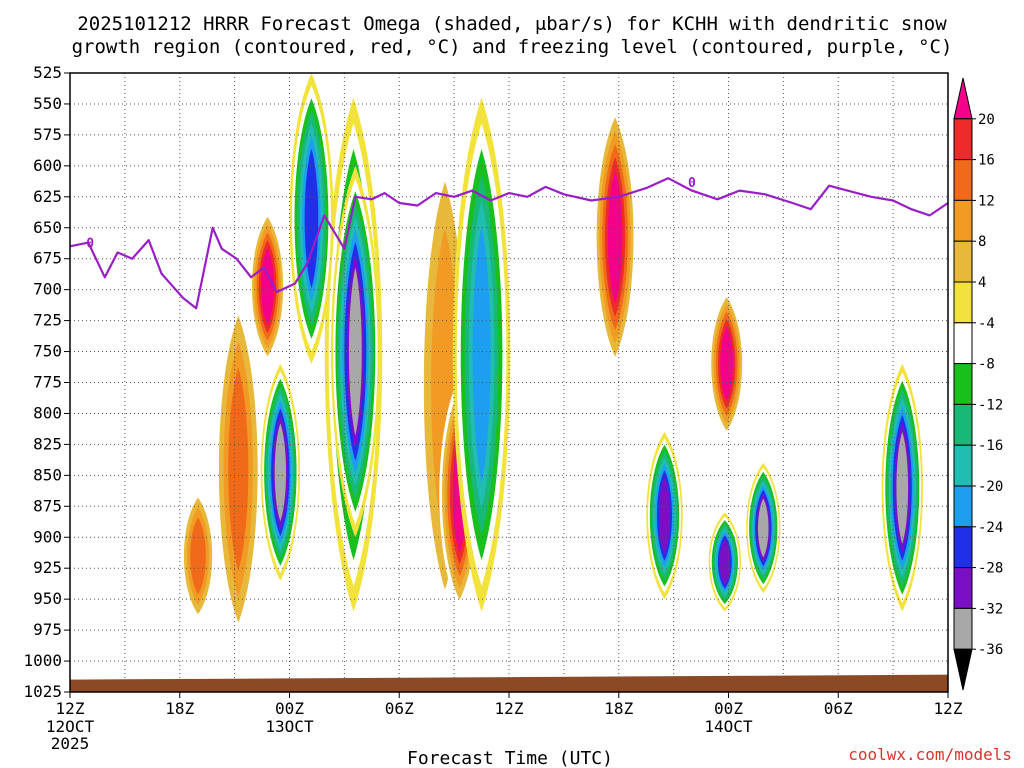 The width and height of the screenshot is (1024, 768). Describe the element at coordinates (42, 660) in the screenshot. I see `y-tick-label: 1000` at that location.